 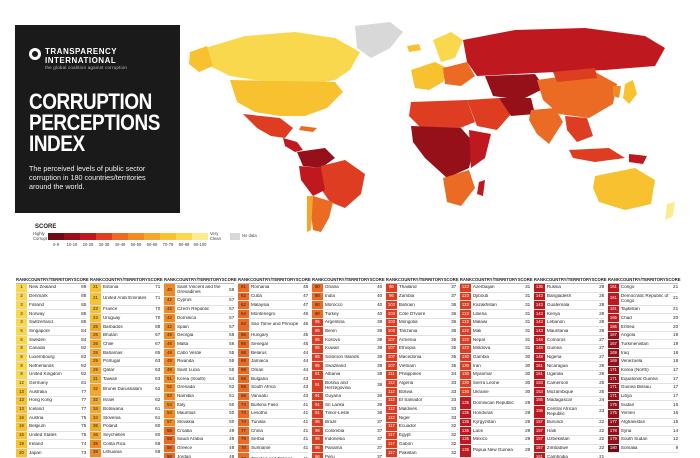 What do you see at coordinates (232, 430) in the screenshot?
I see `score-cell: 49` at bounding box center [232, 430].